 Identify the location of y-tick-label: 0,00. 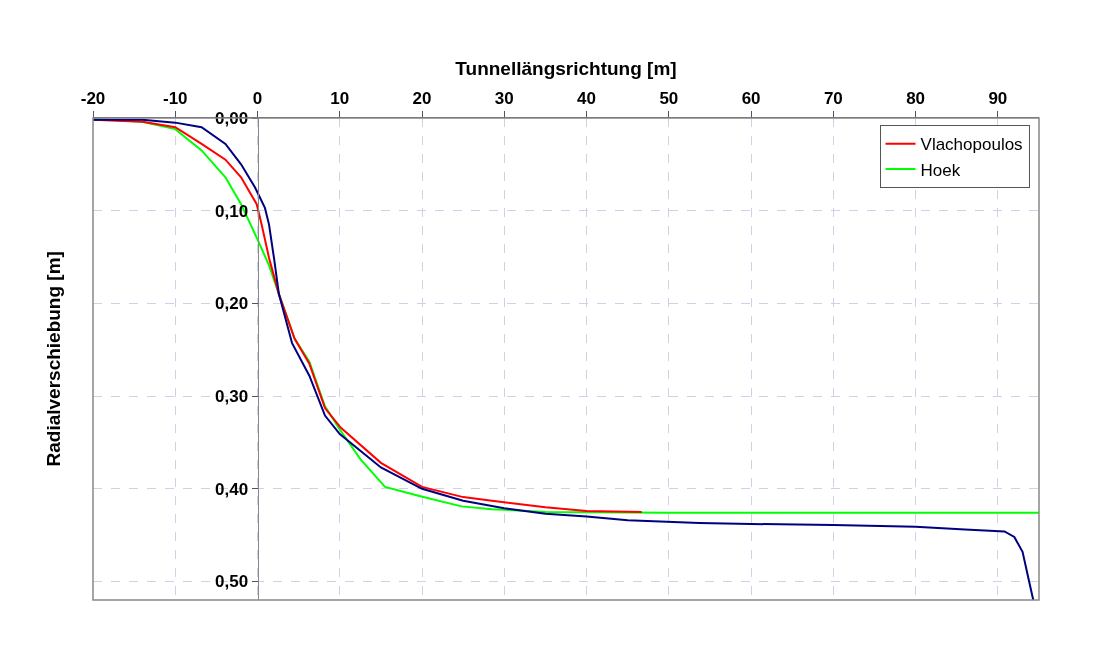
(232, 118).